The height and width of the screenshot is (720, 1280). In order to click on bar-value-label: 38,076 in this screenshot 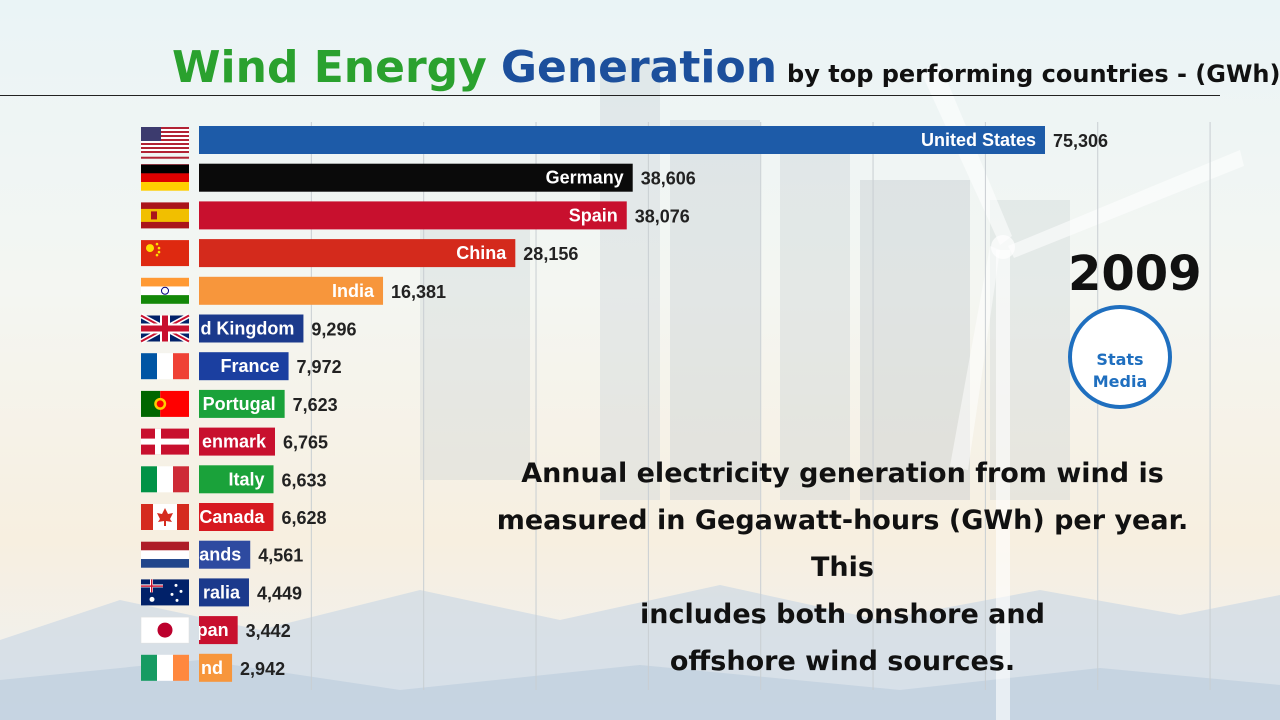, I will do `click(662, 216)`.